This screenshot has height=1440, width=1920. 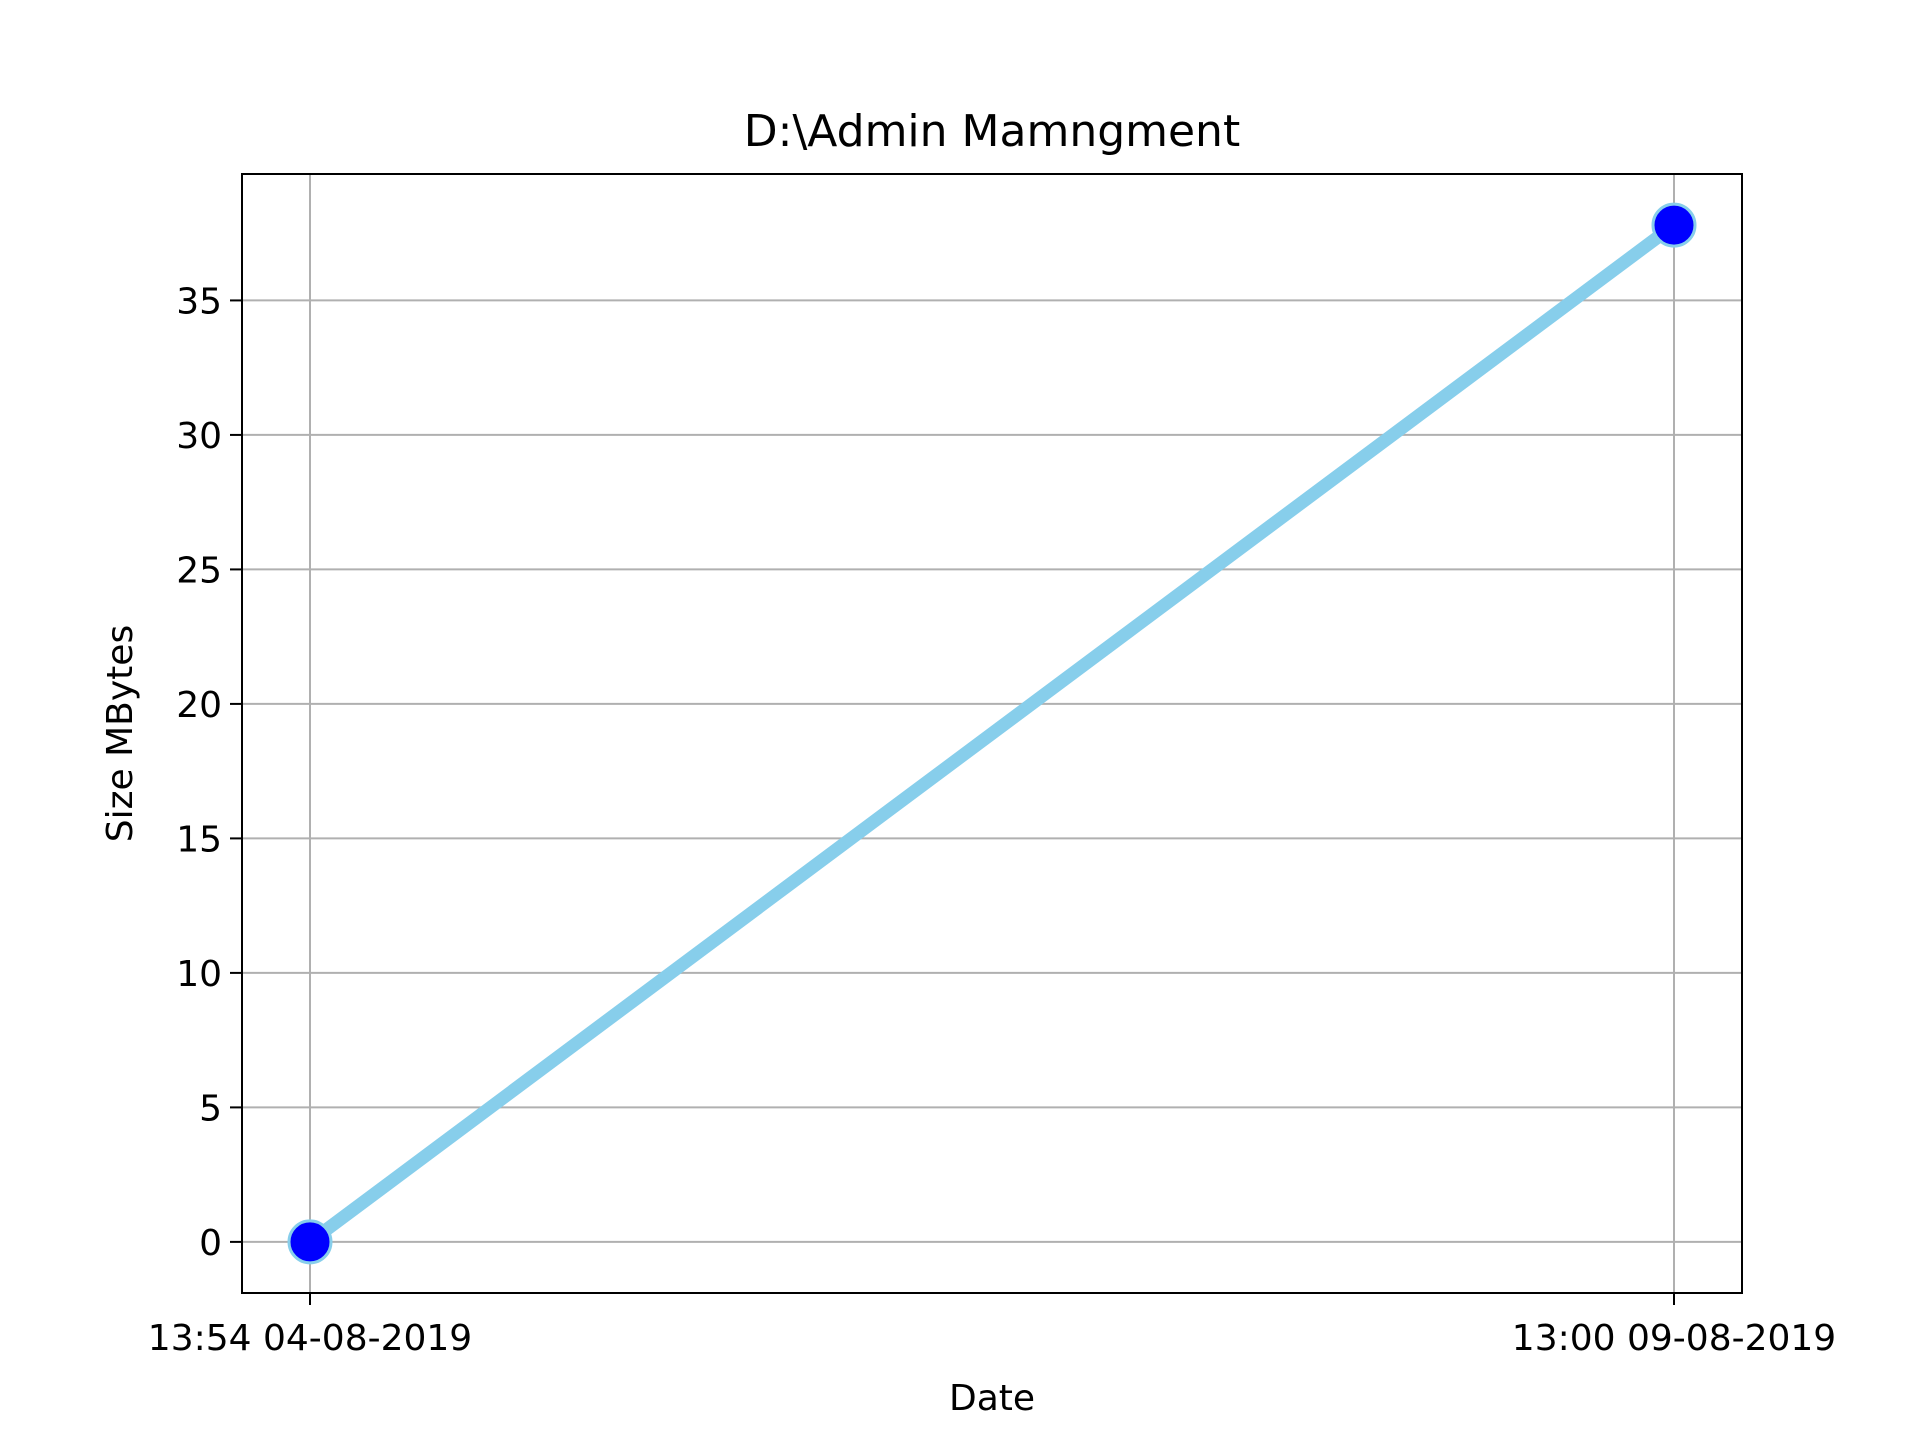 I want to click on y-tick-label: 30, so click(x=199, y=436).